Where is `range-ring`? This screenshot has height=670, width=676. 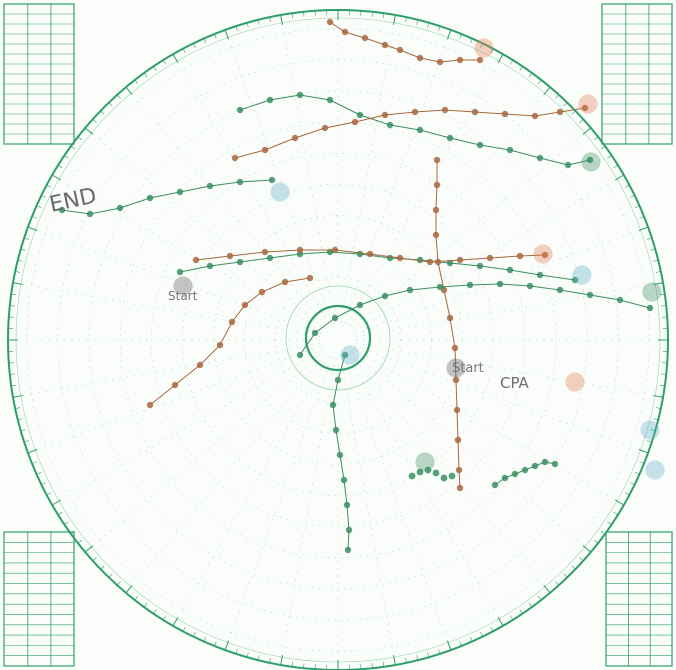 range-ring is located at coordinates (338, 340).